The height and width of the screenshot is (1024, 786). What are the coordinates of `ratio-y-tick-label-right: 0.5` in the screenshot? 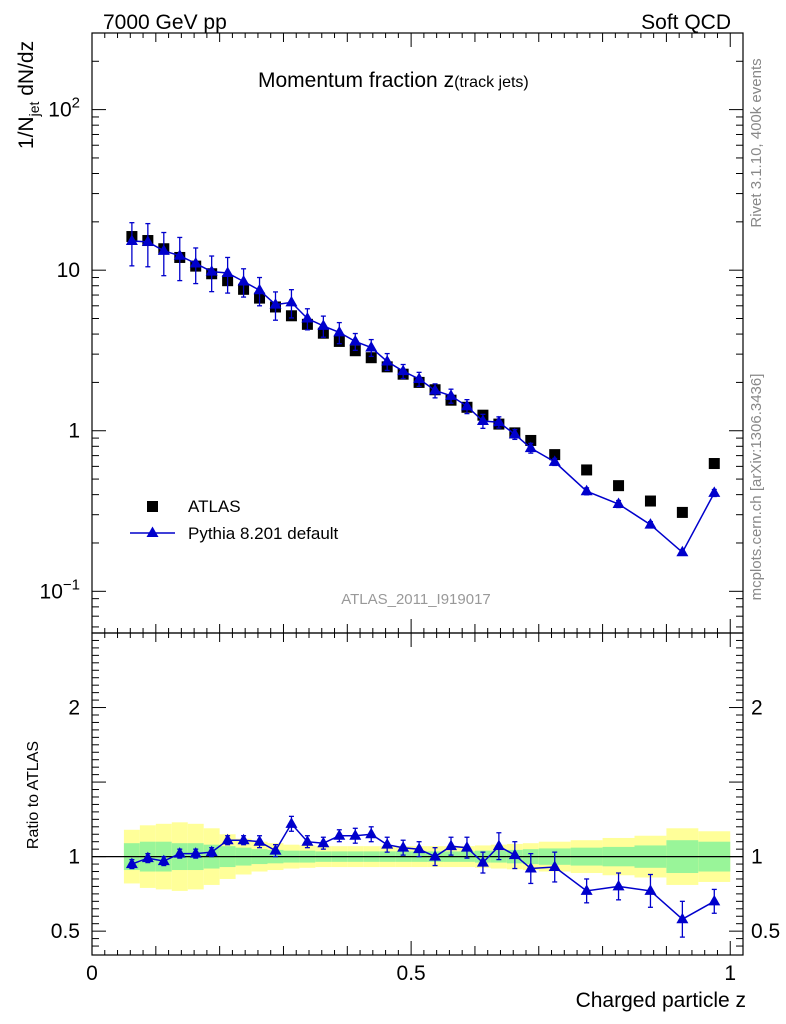 It's located at (765, 931).